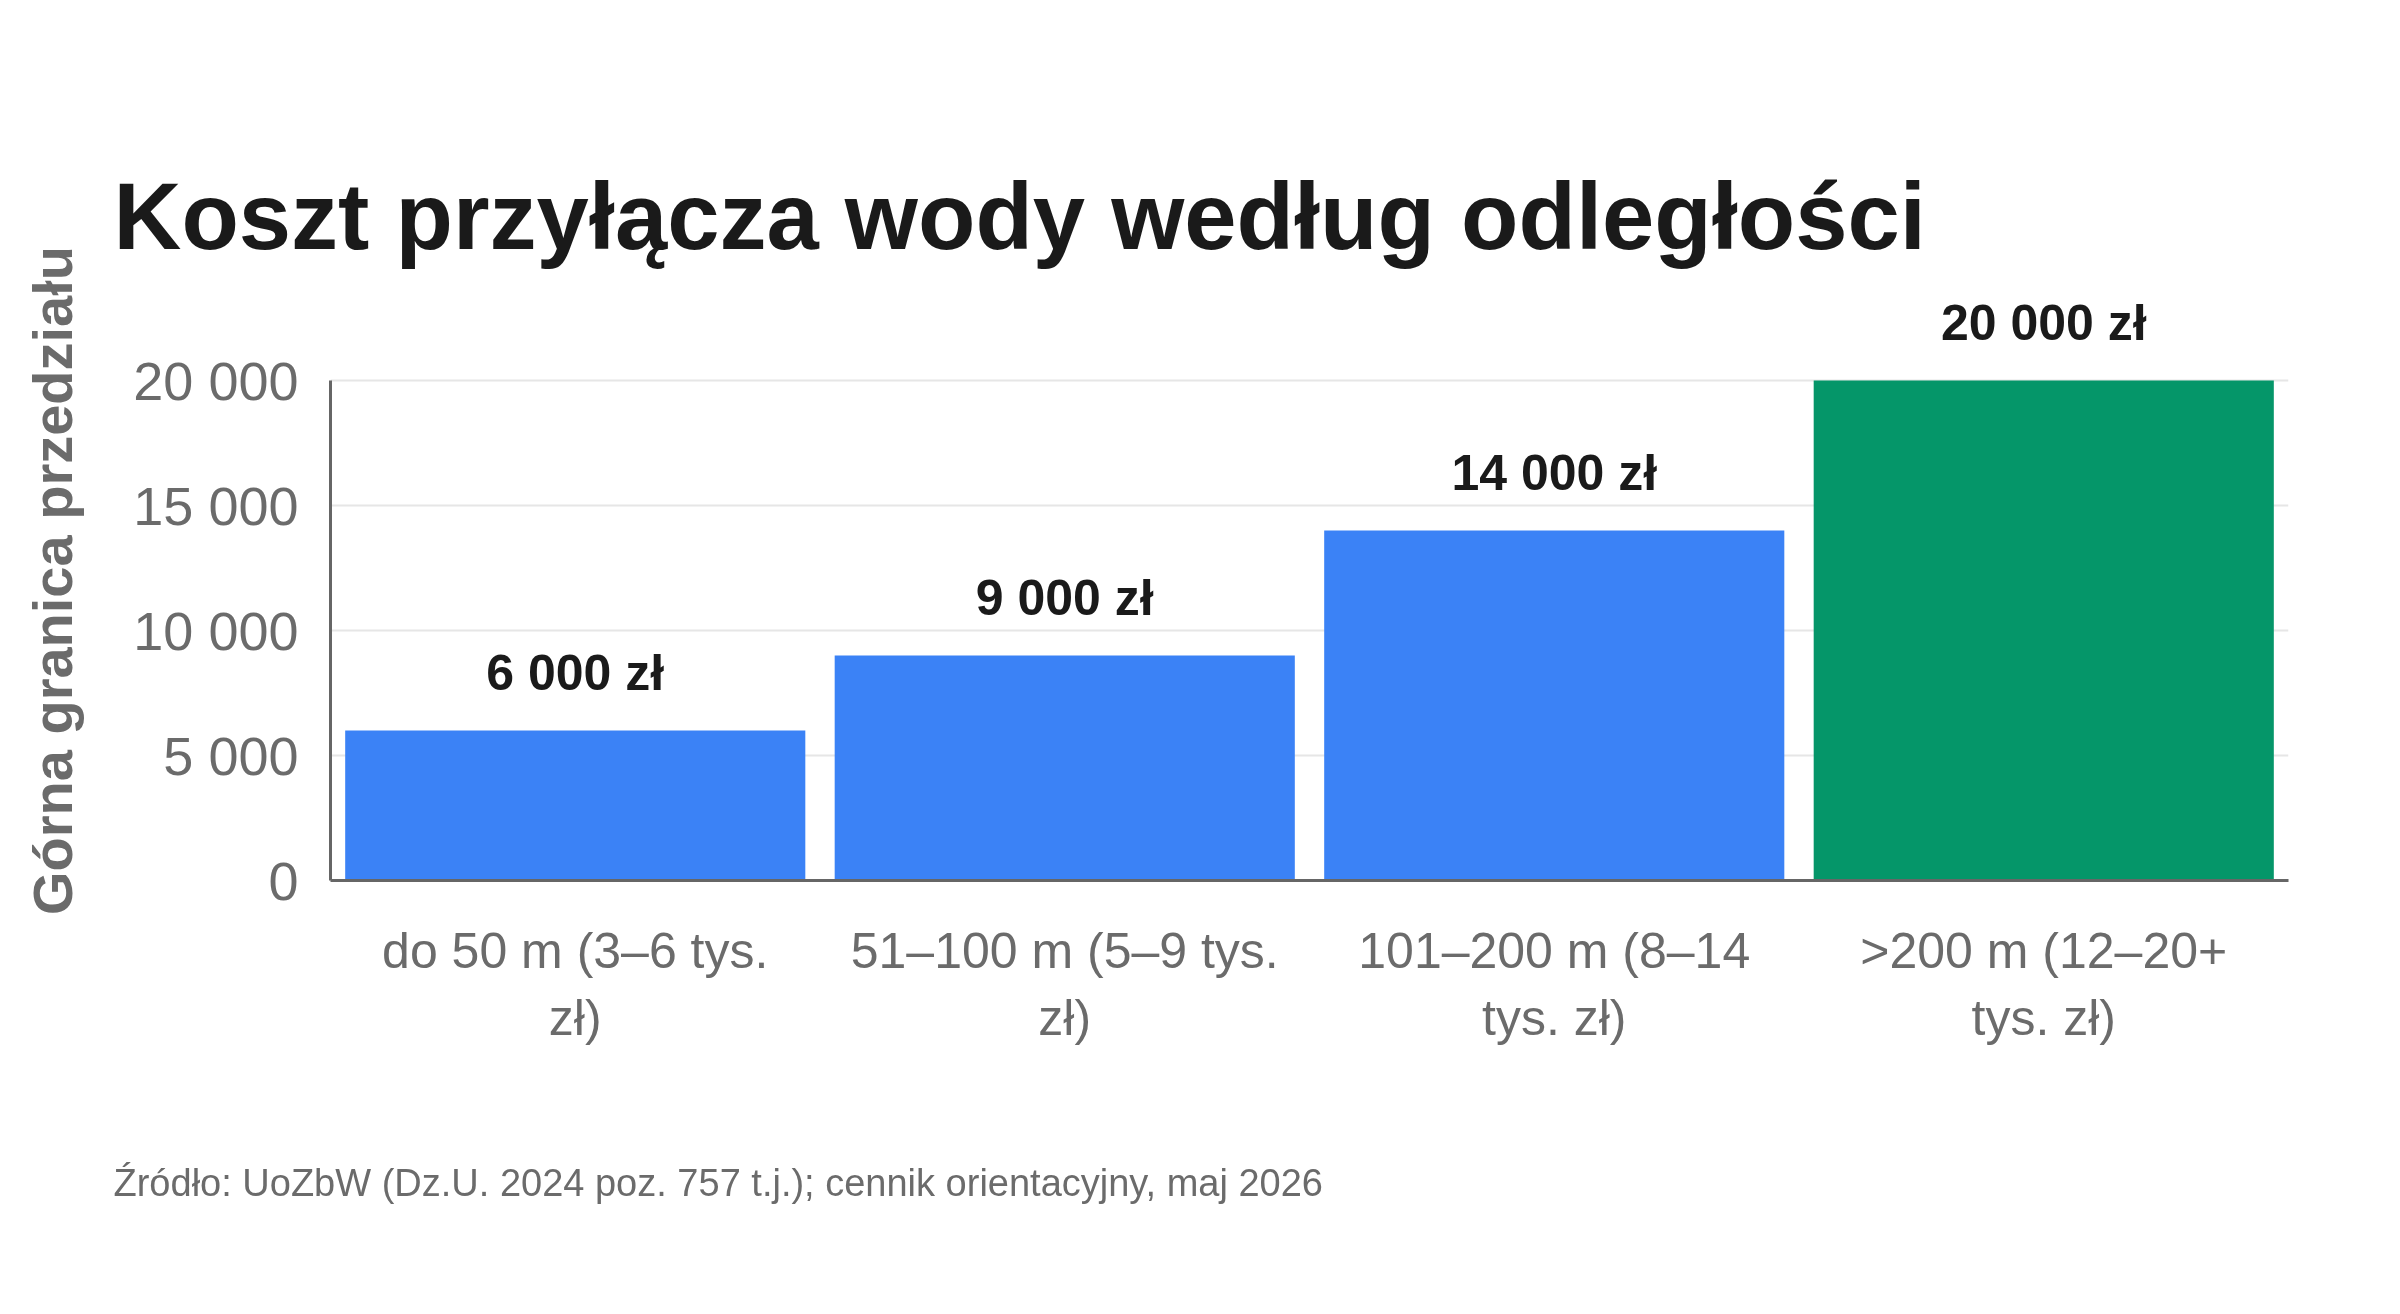 The height and width of the screenshot is (1314, 2400). I want to click on x-tick-label: do 50 m (3–6 tys. zł), so click(575, 984).